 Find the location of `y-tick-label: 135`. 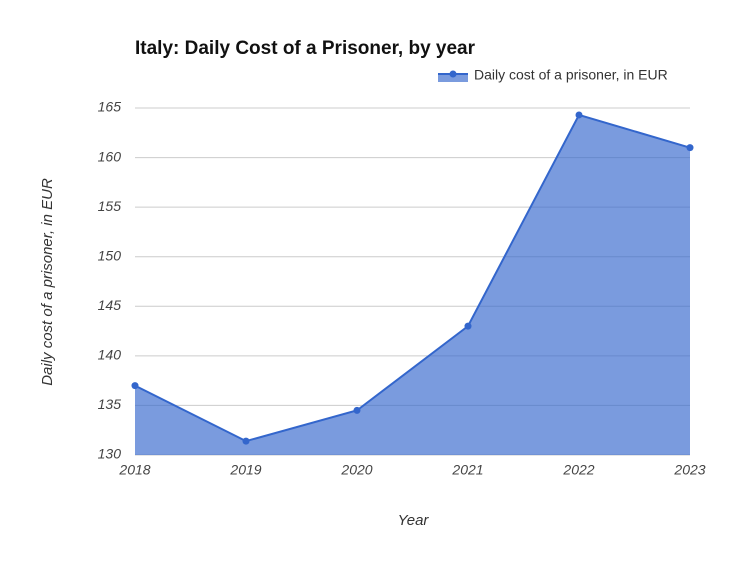

y-tick-label: 135 is located at coordinates (110, 404).